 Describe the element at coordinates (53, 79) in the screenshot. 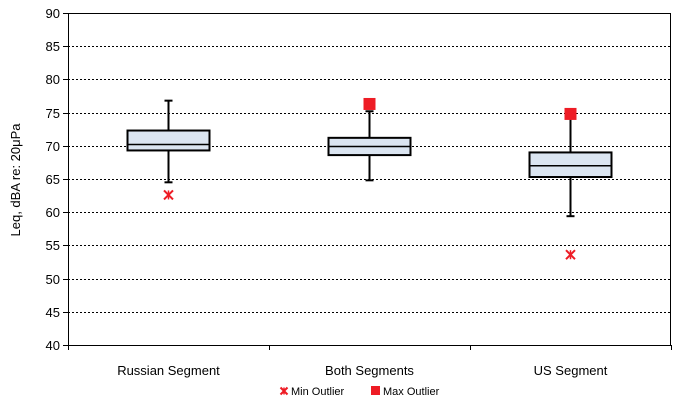

I see `y-tick-label: 80` at that location.